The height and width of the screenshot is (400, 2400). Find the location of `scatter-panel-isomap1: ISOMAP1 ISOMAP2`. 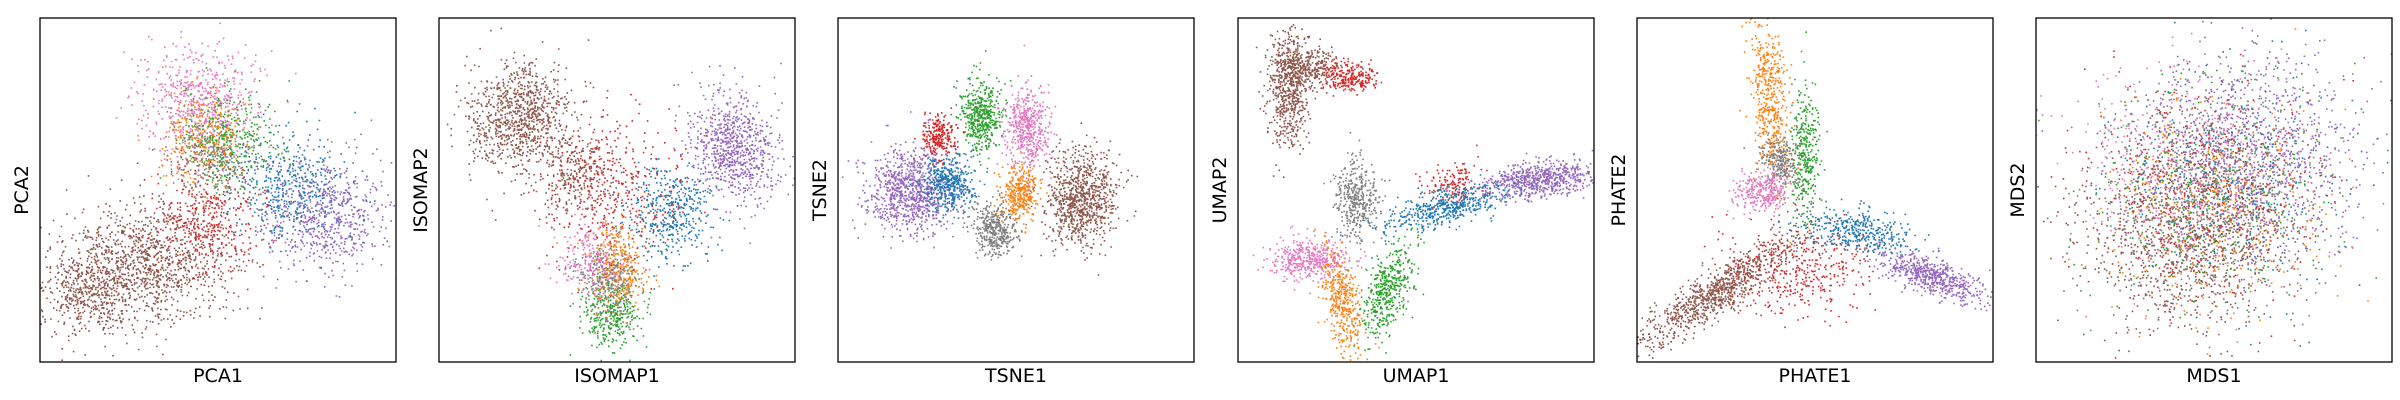

scatter-panel-isomap1: ISOMAP1 ISOMAP2 is located at coordinates (603, 202).